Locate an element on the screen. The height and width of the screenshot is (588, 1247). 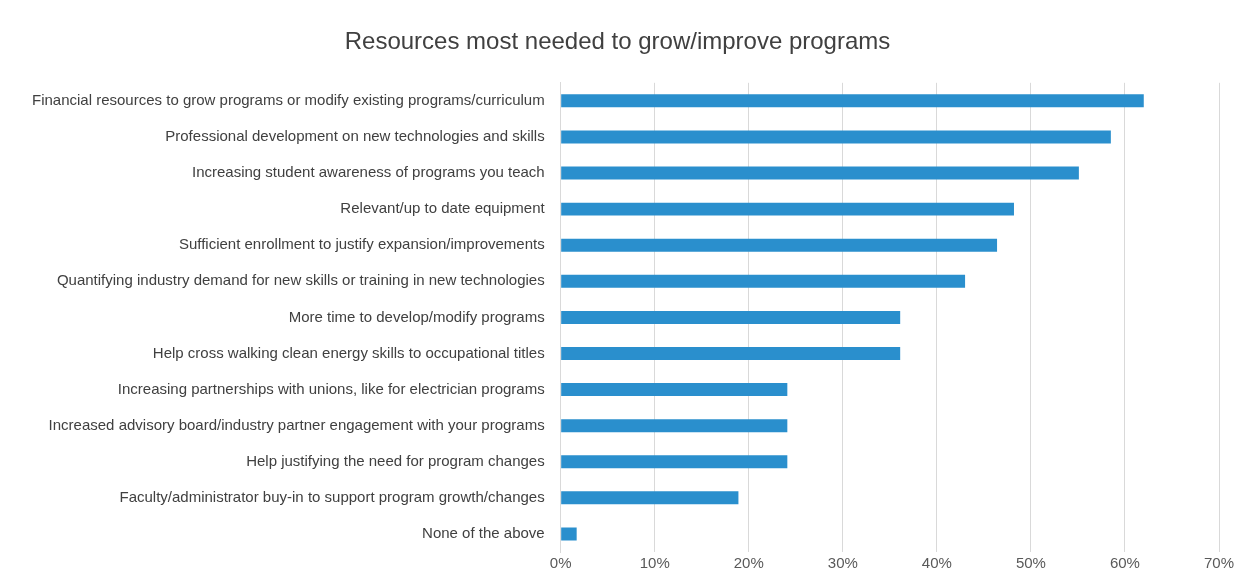
y-tick-label: Financial resources to grow programs or modify existing programs/curriculum is located at coordinates (288, 99).